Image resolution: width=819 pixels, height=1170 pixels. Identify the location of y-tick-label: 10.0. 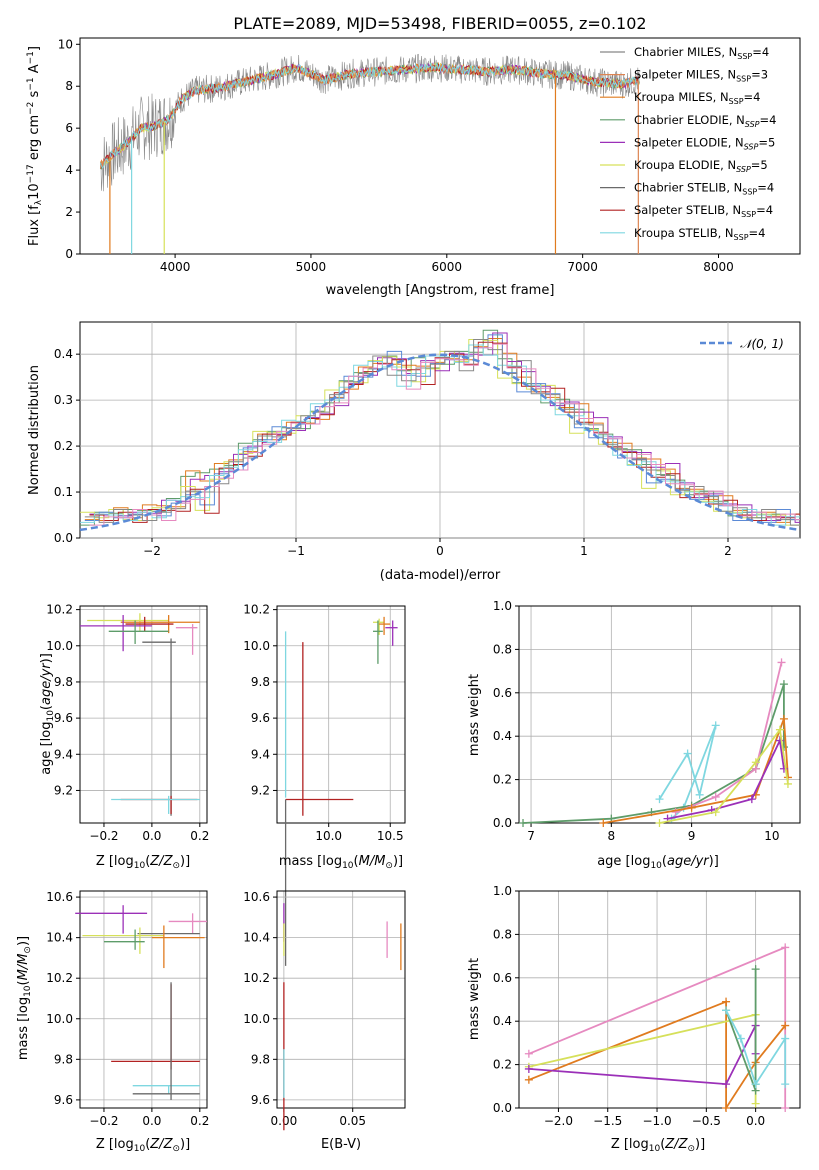
(59, 646).